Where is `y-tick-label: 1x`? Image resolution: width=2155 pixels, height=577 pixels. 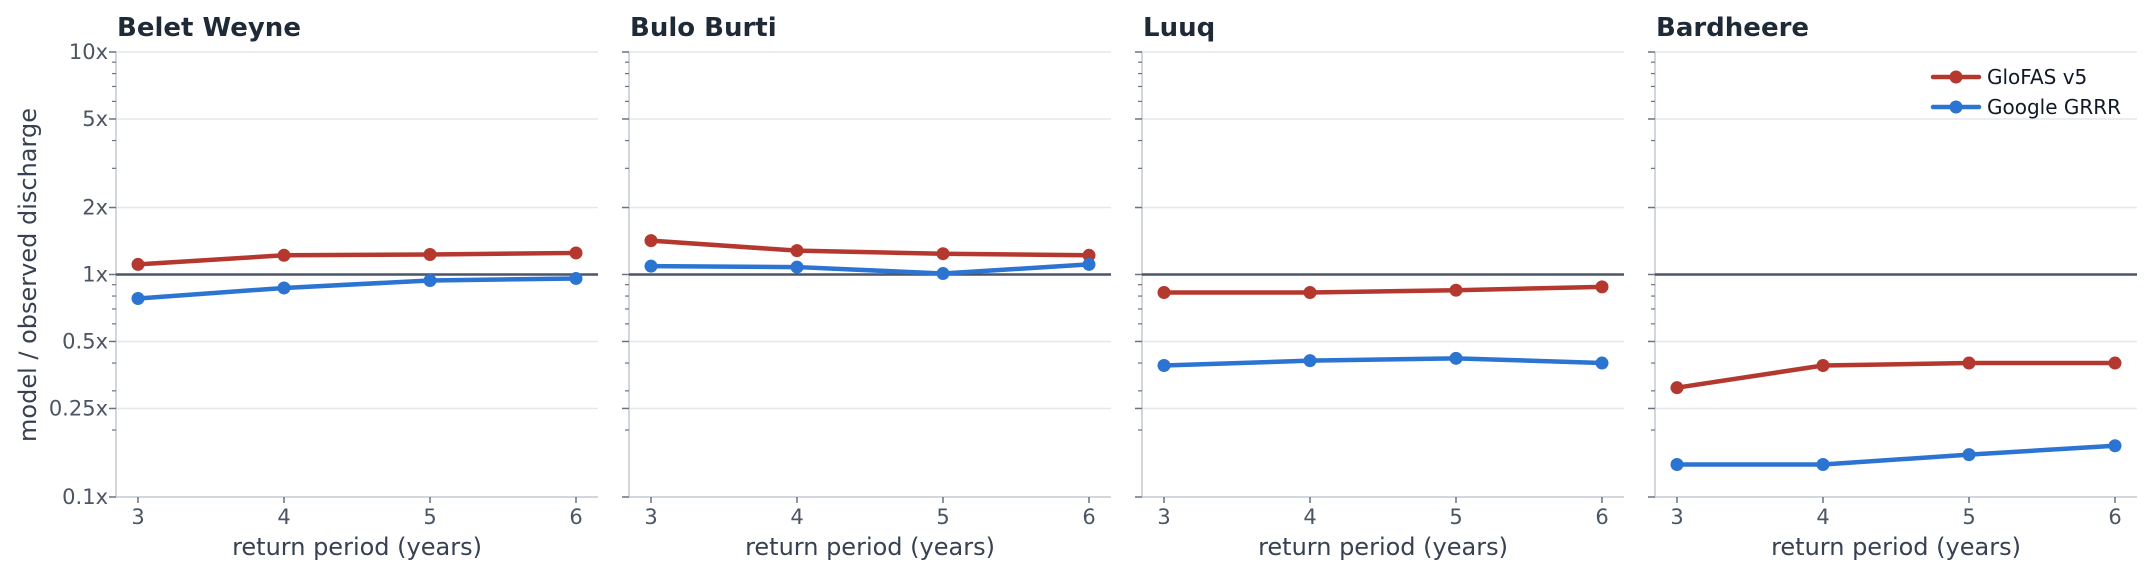 y-tick-label: 1x is located at coordinates (95, 275).